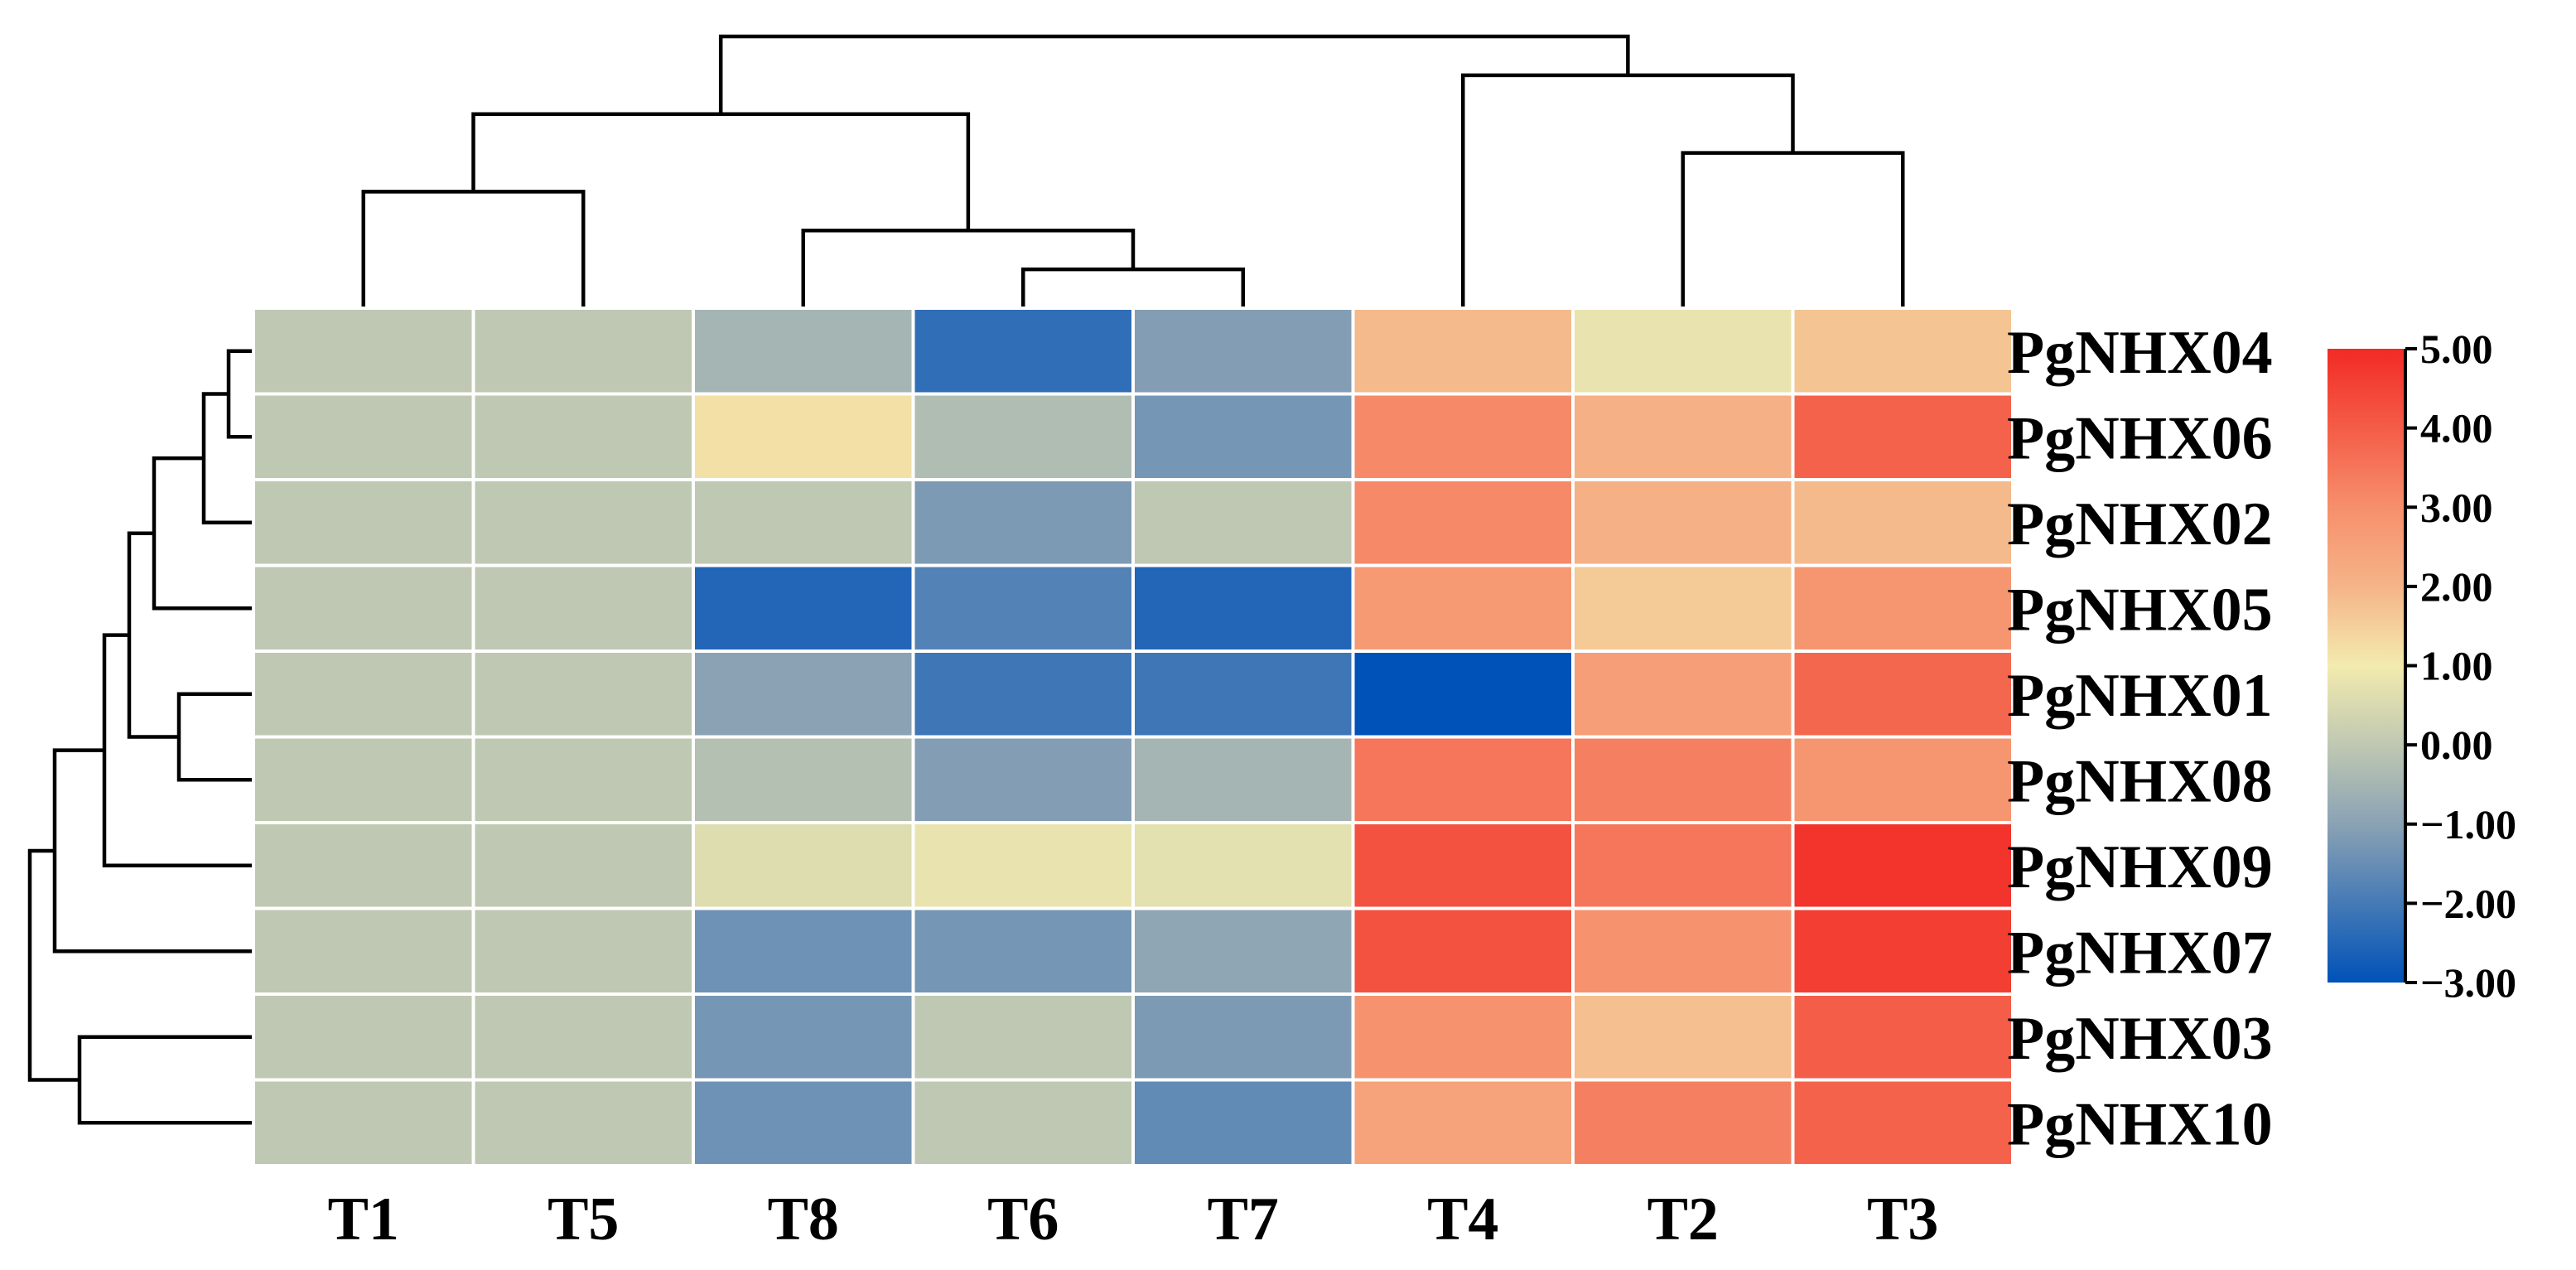 The image size is (2576, 1270). I want to click on heatmap-cell-PgNHX09-T8, so click(804, 865).